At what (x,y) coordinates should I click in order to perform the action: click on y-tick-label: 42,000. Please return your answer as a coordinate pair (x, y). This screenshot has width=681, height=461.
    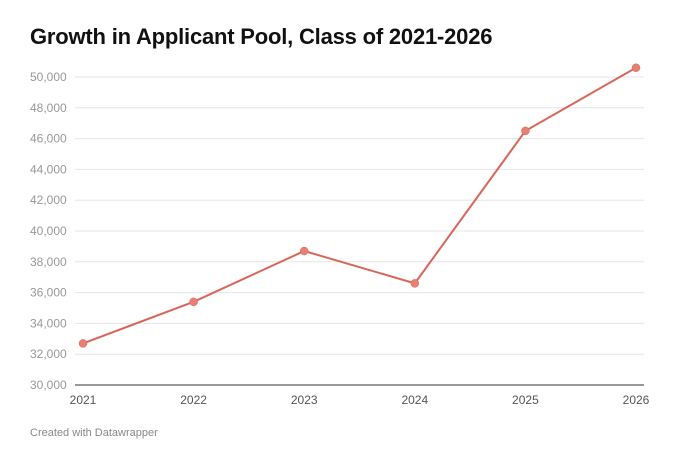
    Looking at the image, I should click on (48, 200).